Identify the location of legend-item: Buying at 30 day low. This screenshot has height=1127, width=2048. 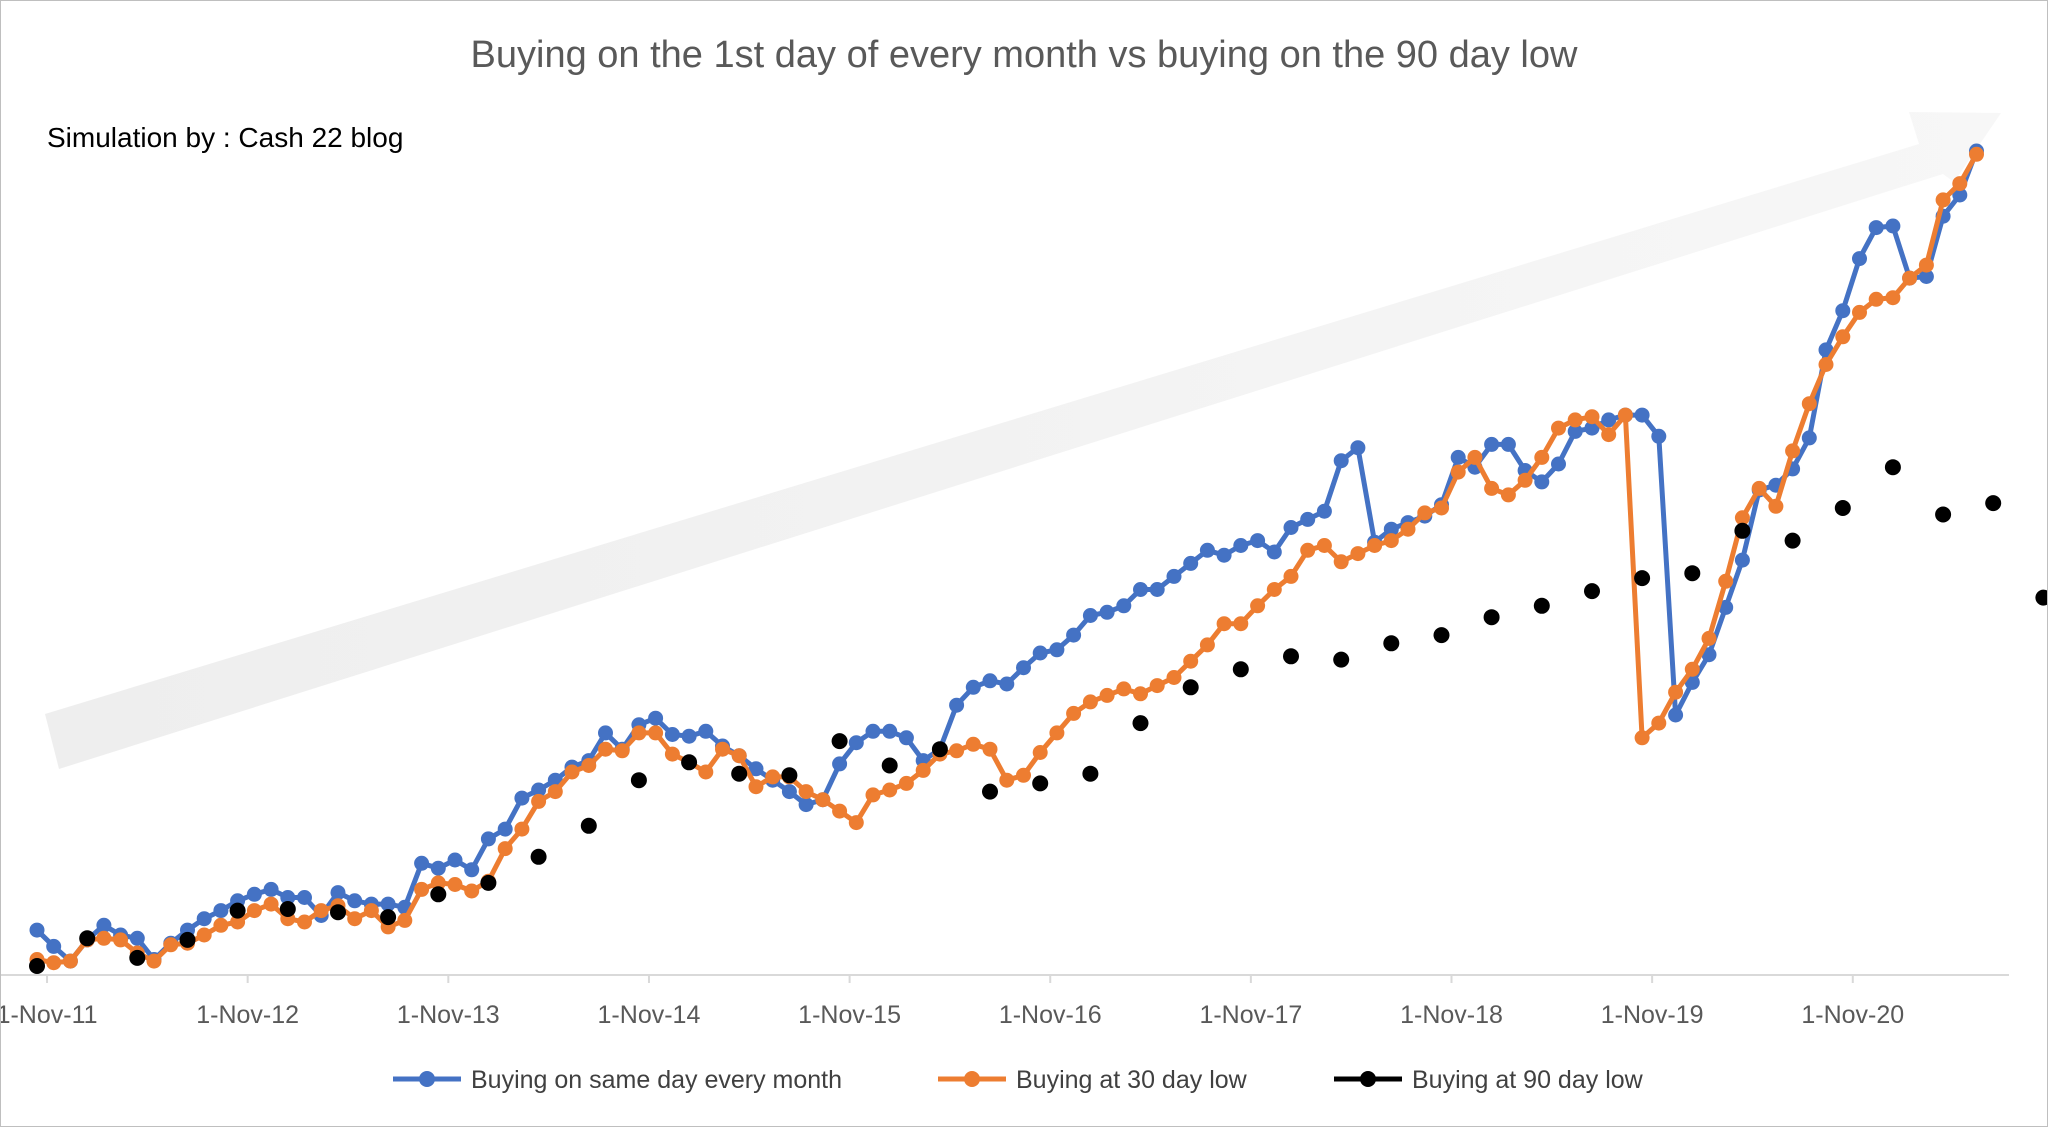
(1093, 1080).